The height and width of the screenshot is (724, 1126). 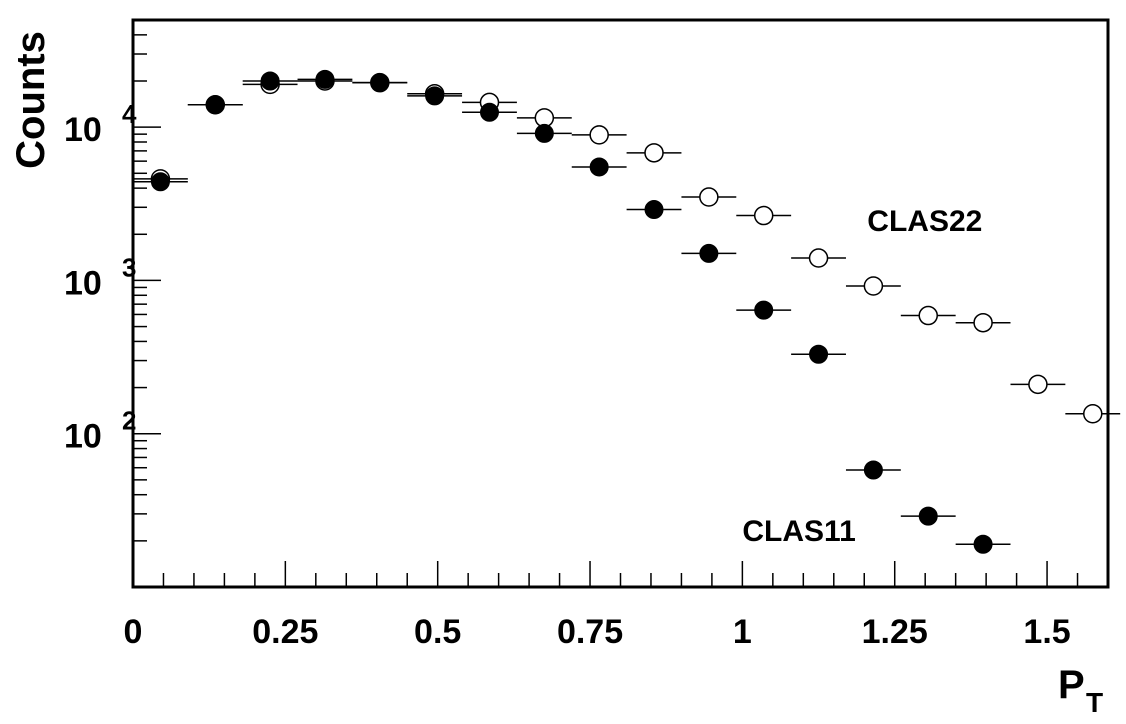 What do you see at coordinates (129, 421) in the screenshot?
I see `y-tick-label-exponent: 2` at bounding box center [129, 421].